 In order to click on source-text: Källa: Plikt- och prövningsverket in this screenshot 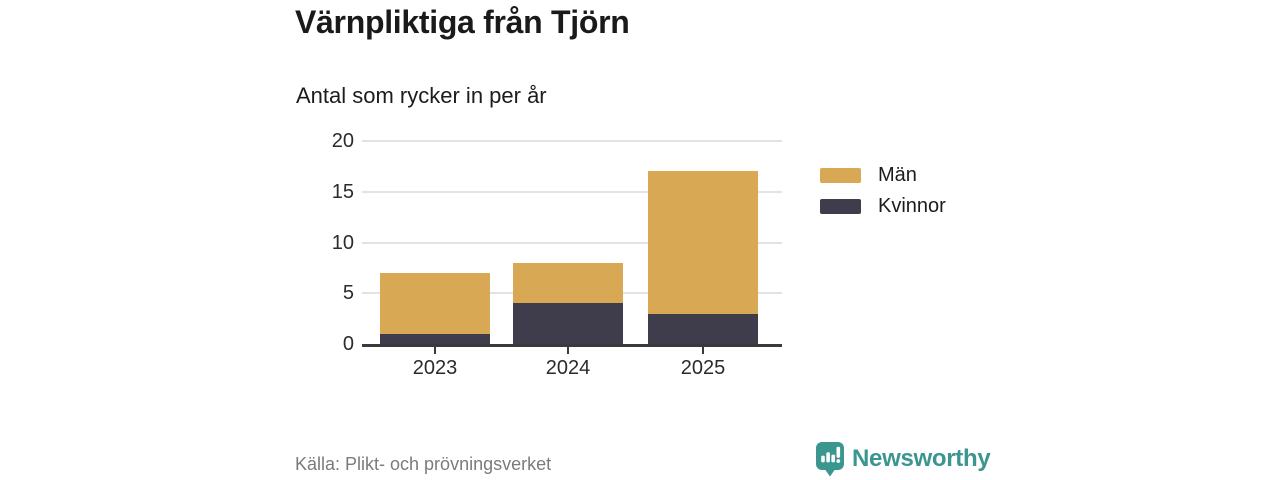, I will do `click(423, 464)`.